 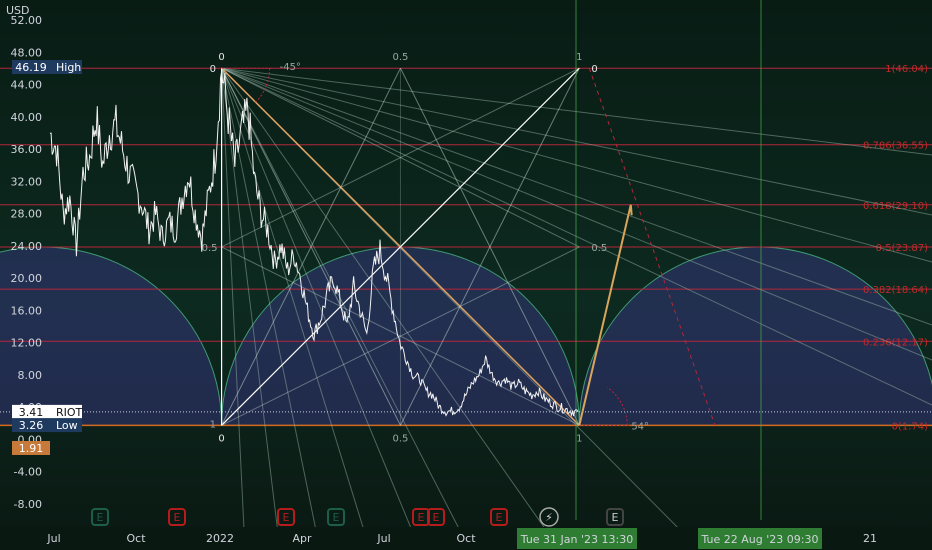 I want to click on fib-level-label: 0.618(29.10), so click(x=895, y=206).